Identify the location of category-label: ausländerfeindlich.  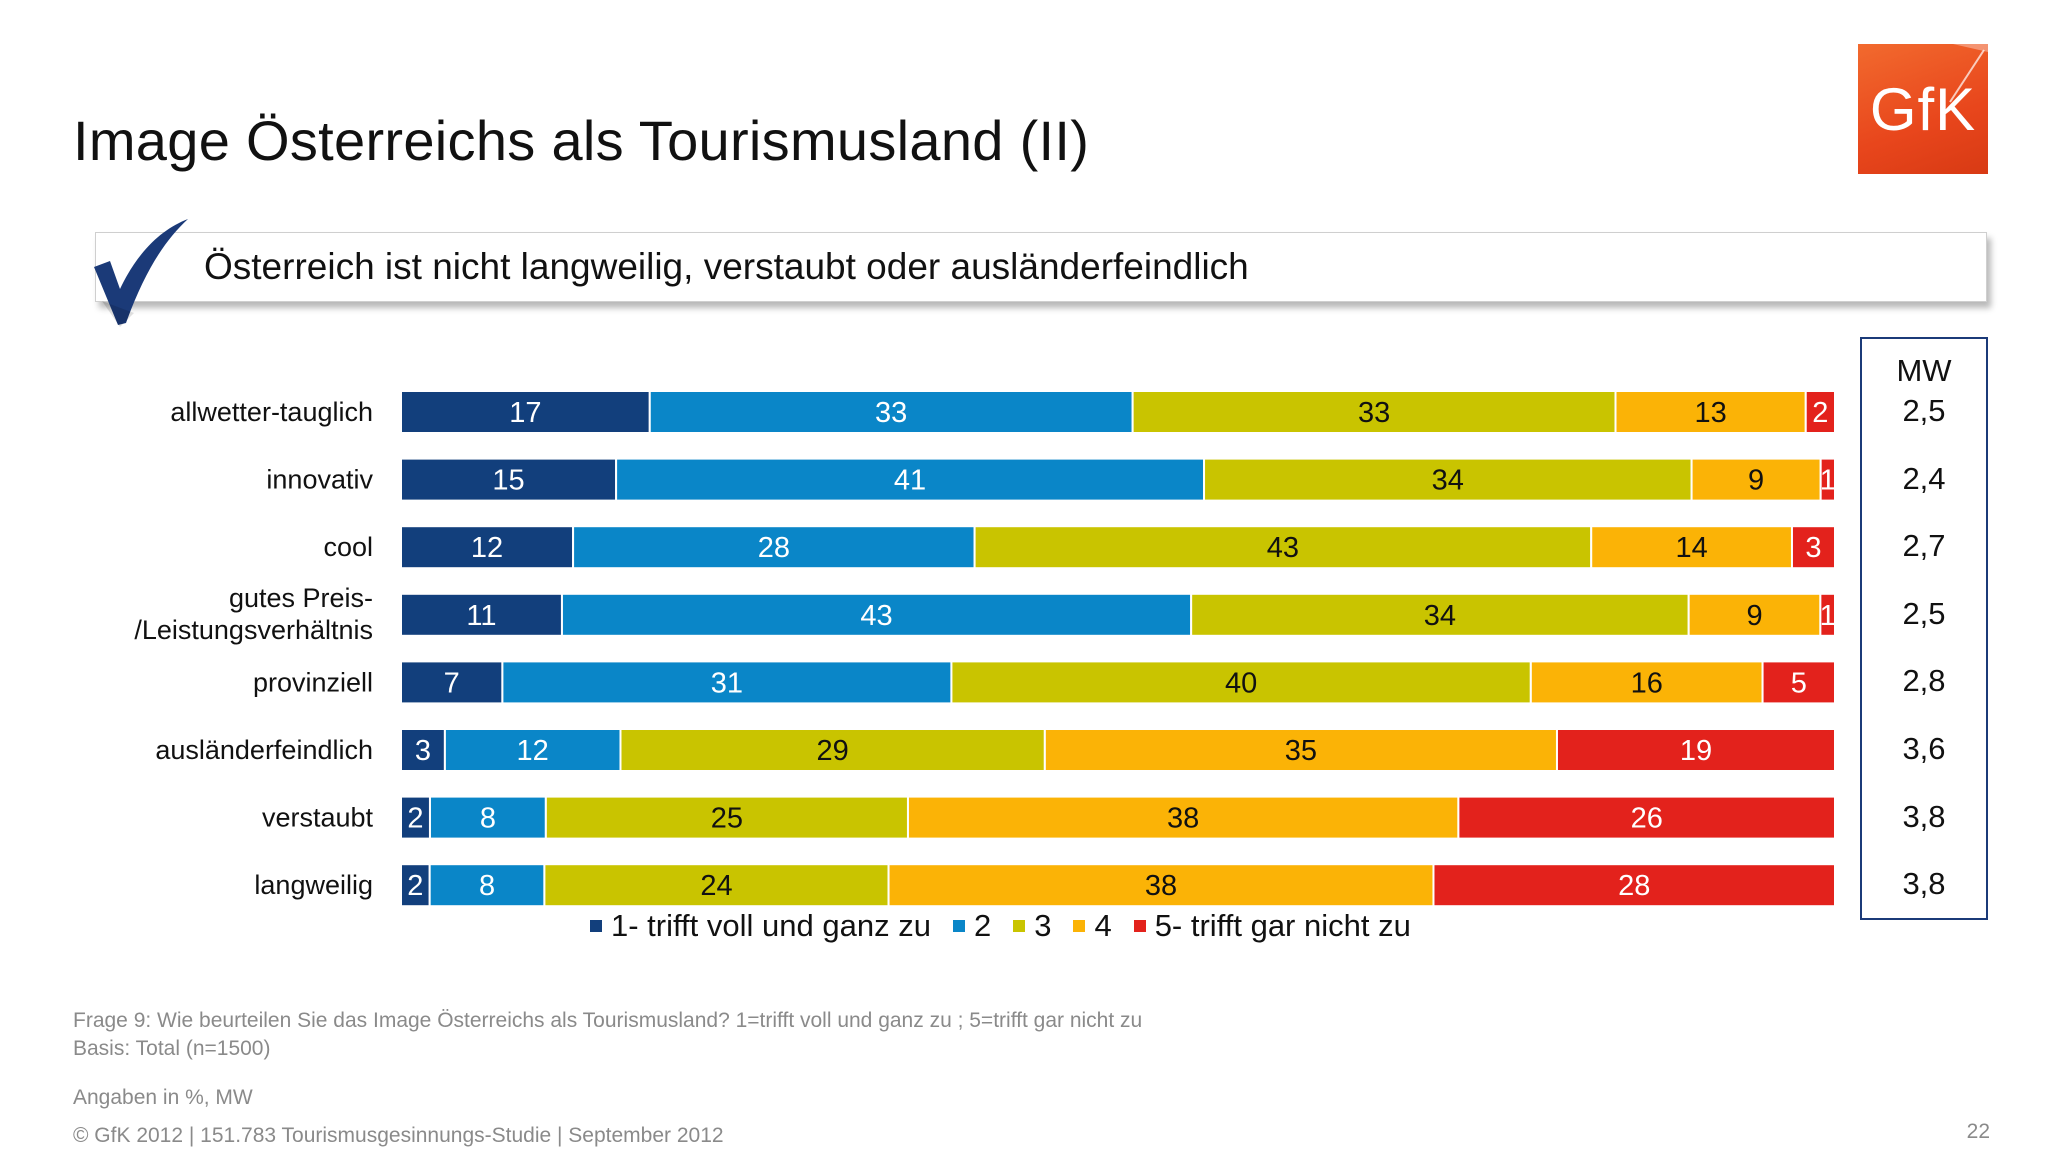
(264, 750).